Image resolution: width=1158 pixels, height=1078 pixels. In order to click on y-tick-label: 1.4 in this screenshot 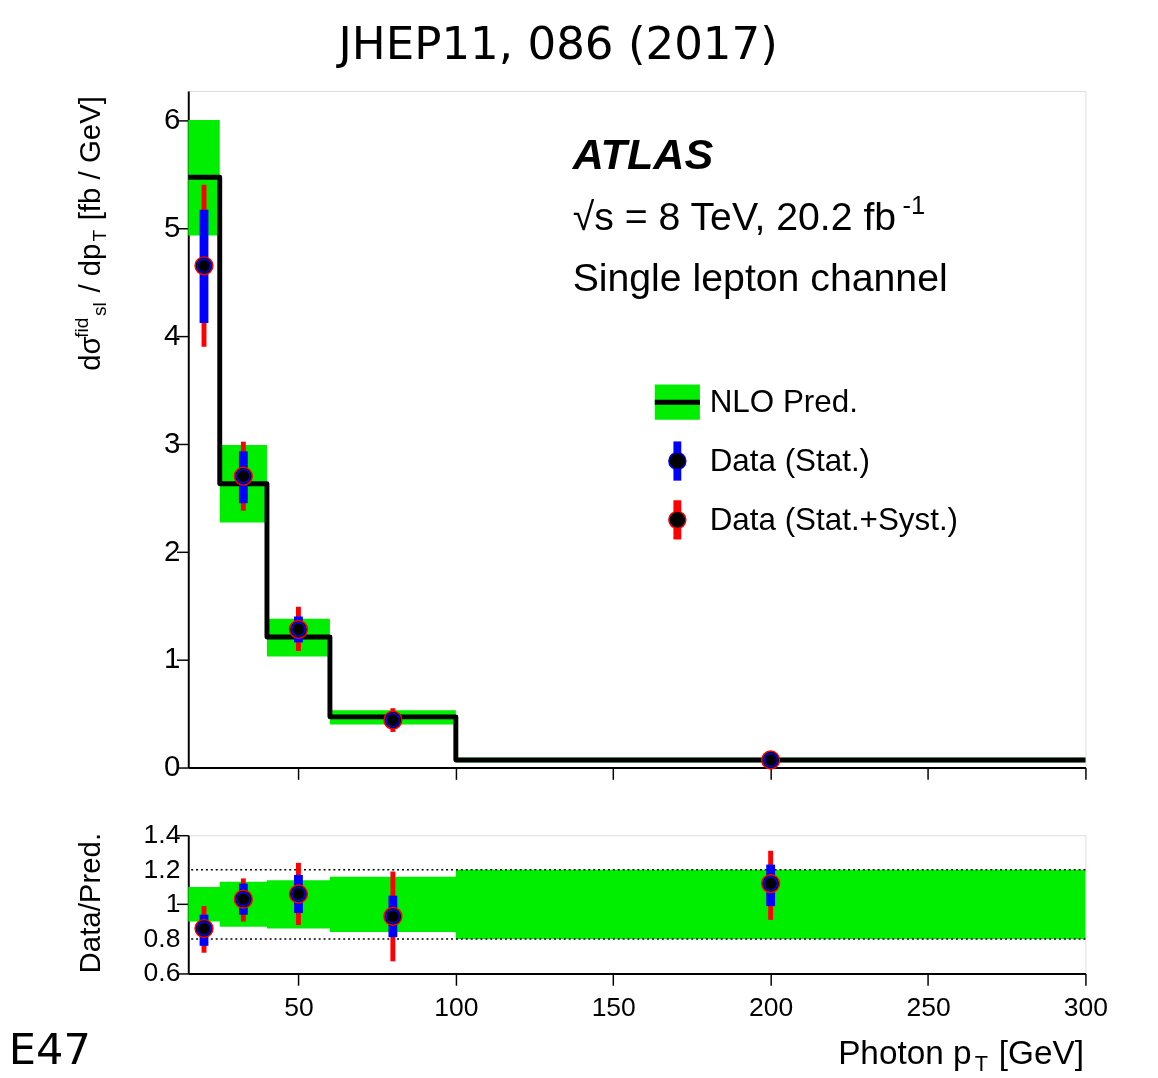, I will do `click(162, 834)`.